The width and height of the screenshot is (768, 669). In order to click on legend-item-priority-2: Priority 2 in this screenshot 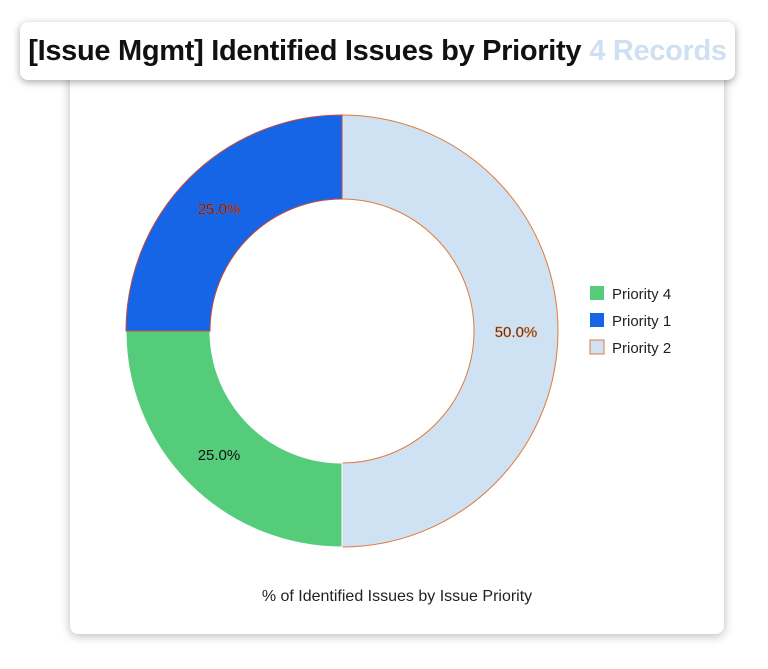, I will do `click(630, 348)`.